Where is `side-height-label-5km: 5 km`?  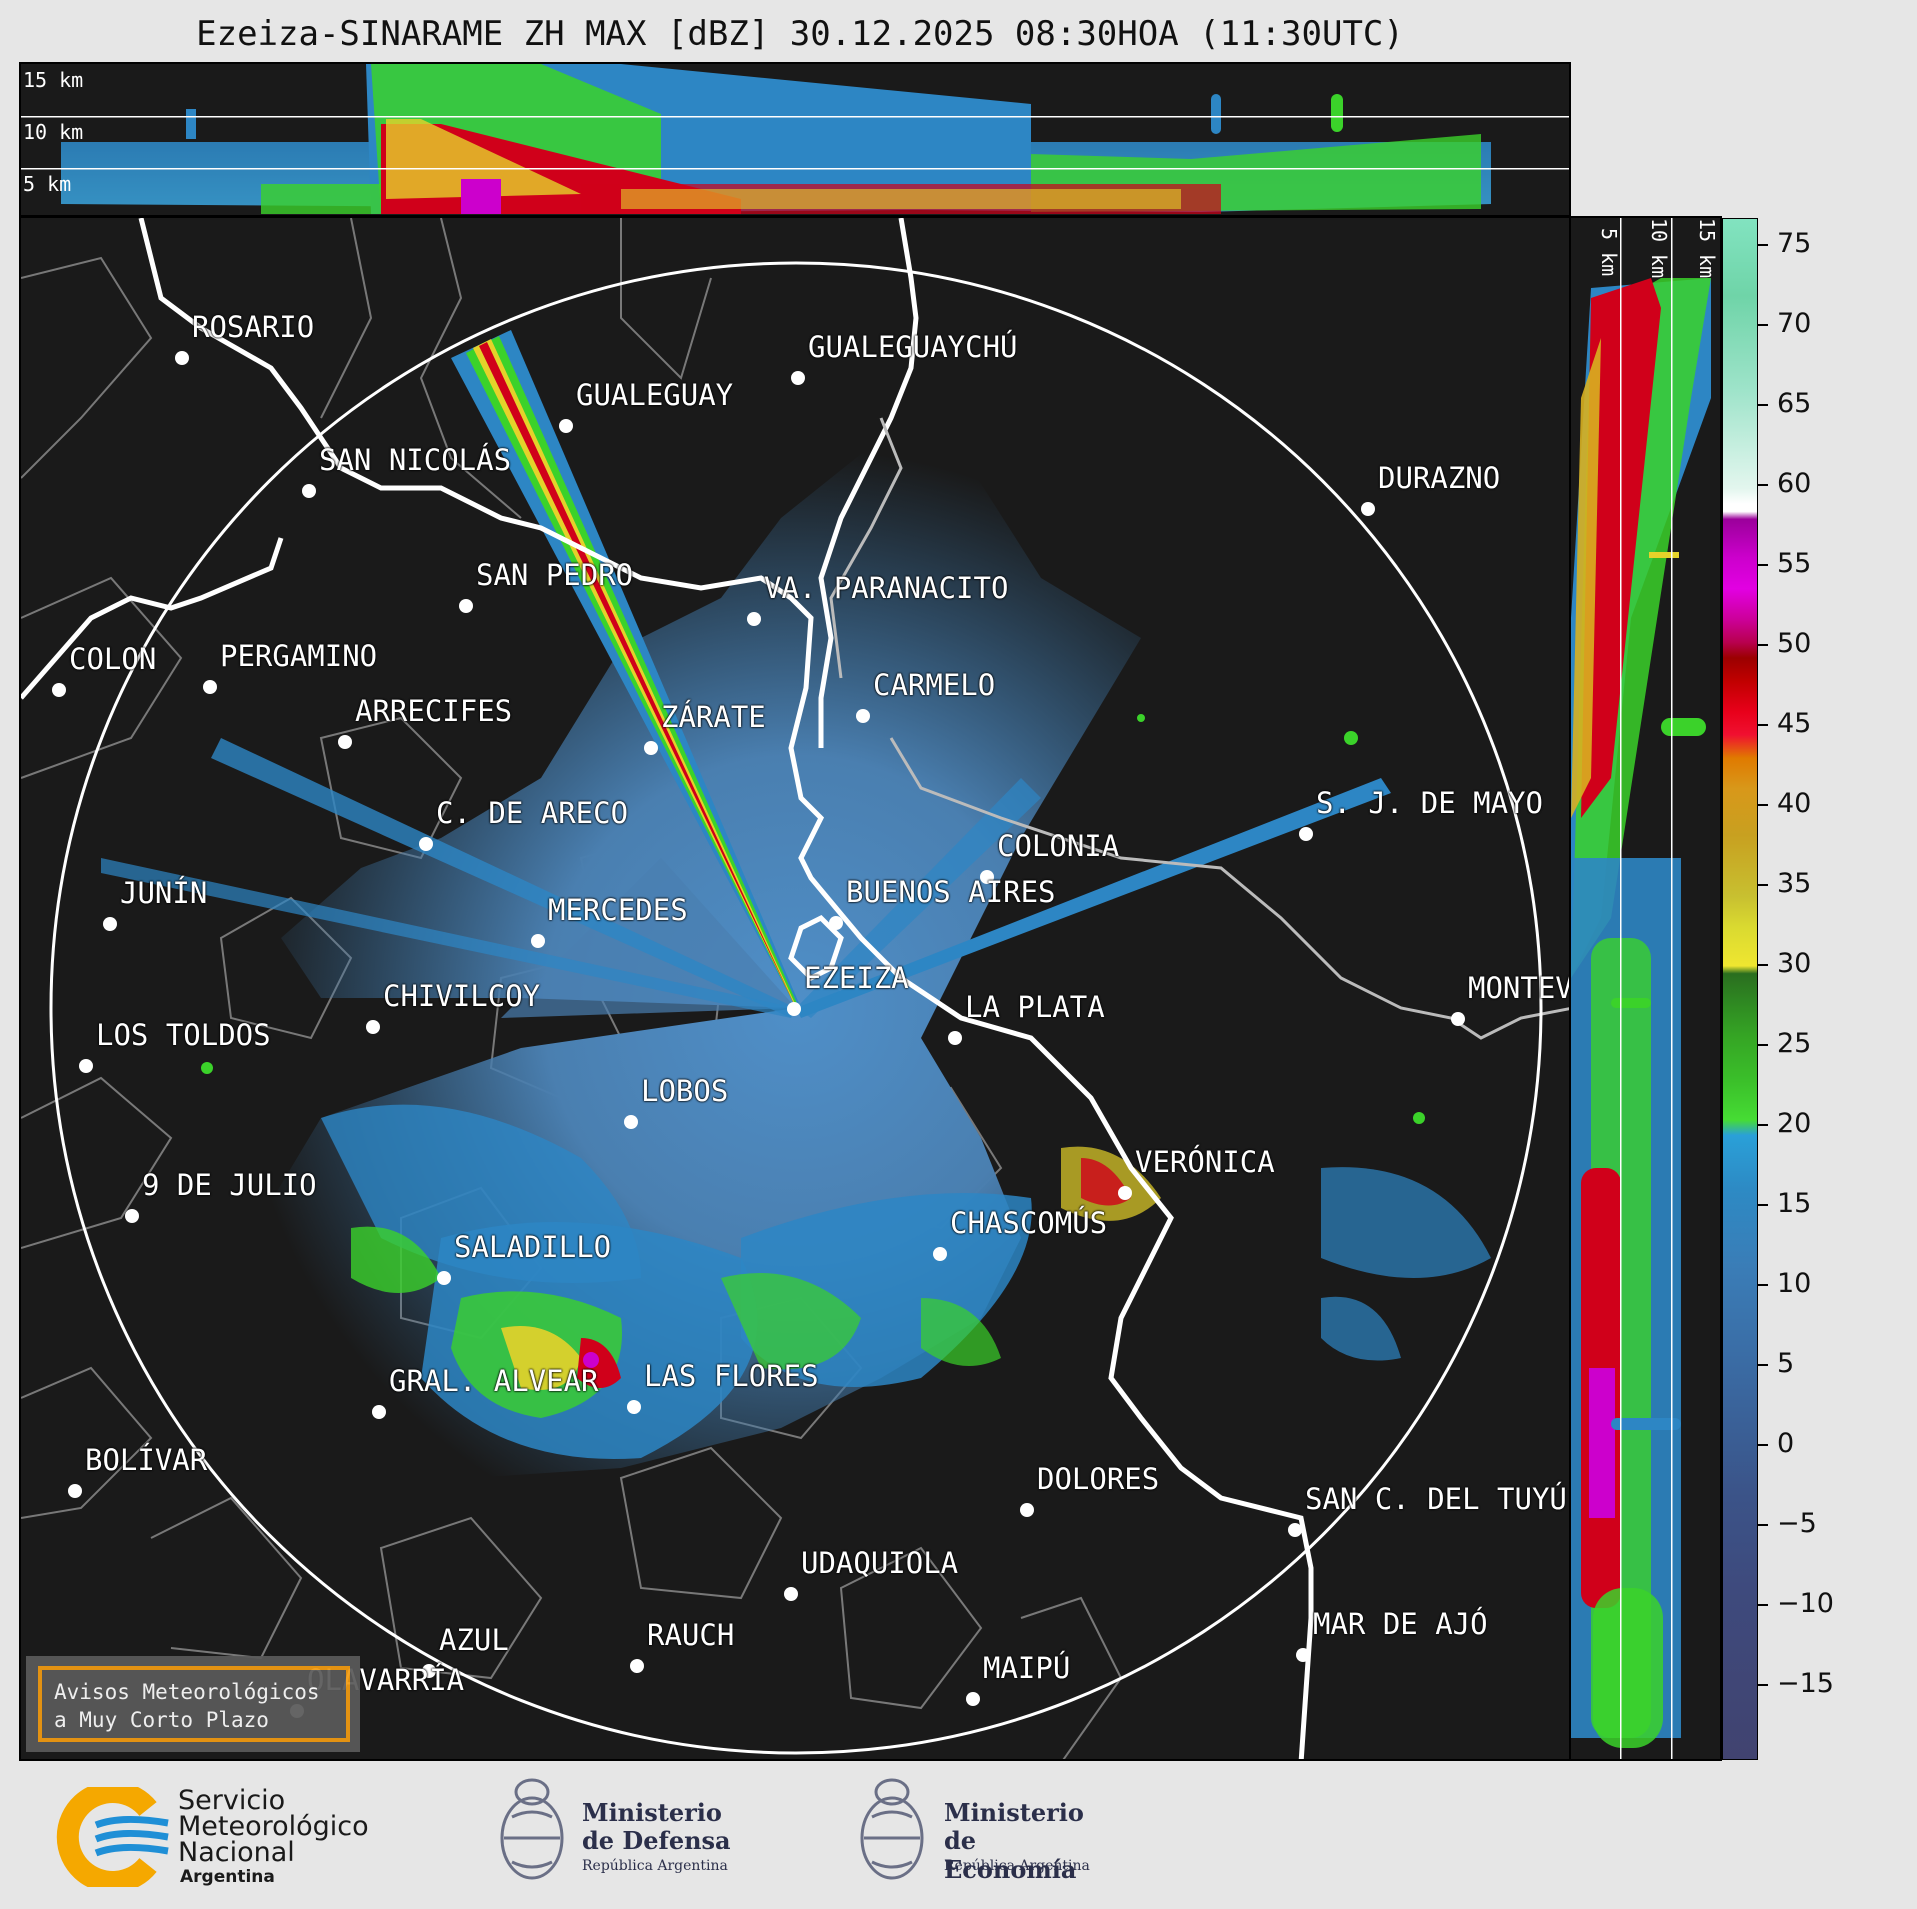
side-height-label-5km: 5 km is located at coordinates (1609, 252).